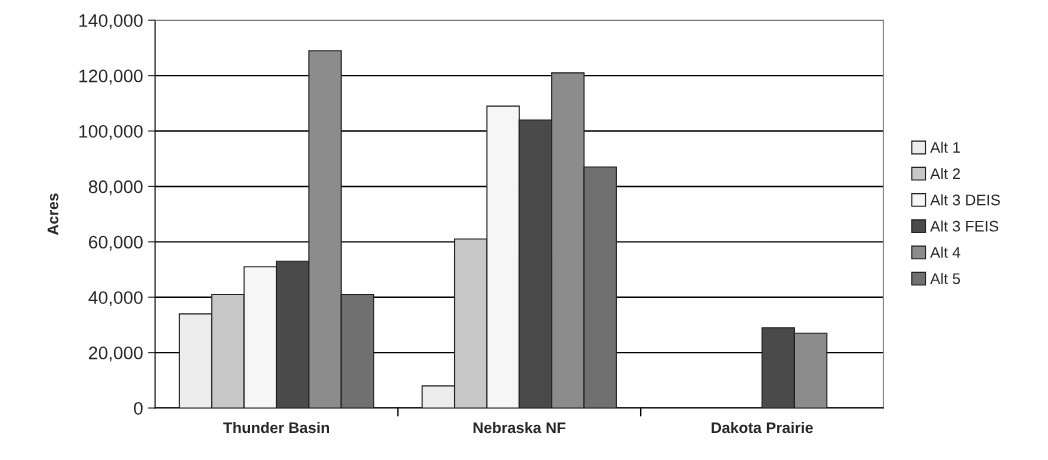 The height and width of the screenshot is (460, 1048). I want to click on x-tick-label: Nebraska NF, so click(519, 427).